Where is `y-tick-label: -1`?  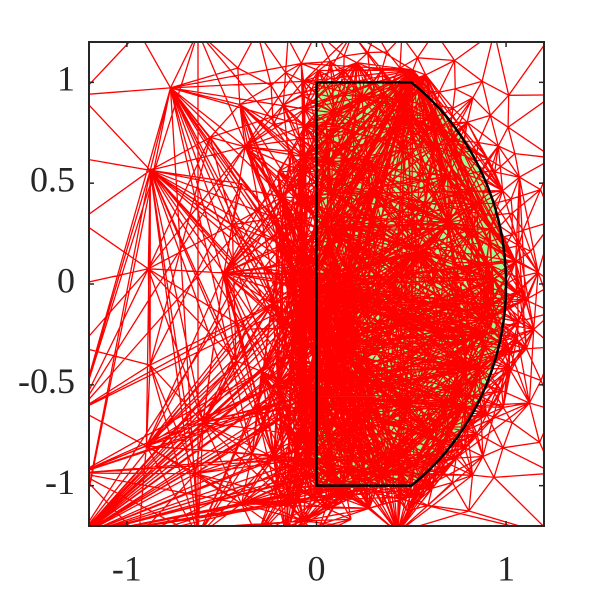 y-tick-label: -1 is located at coordinates (60, 482).